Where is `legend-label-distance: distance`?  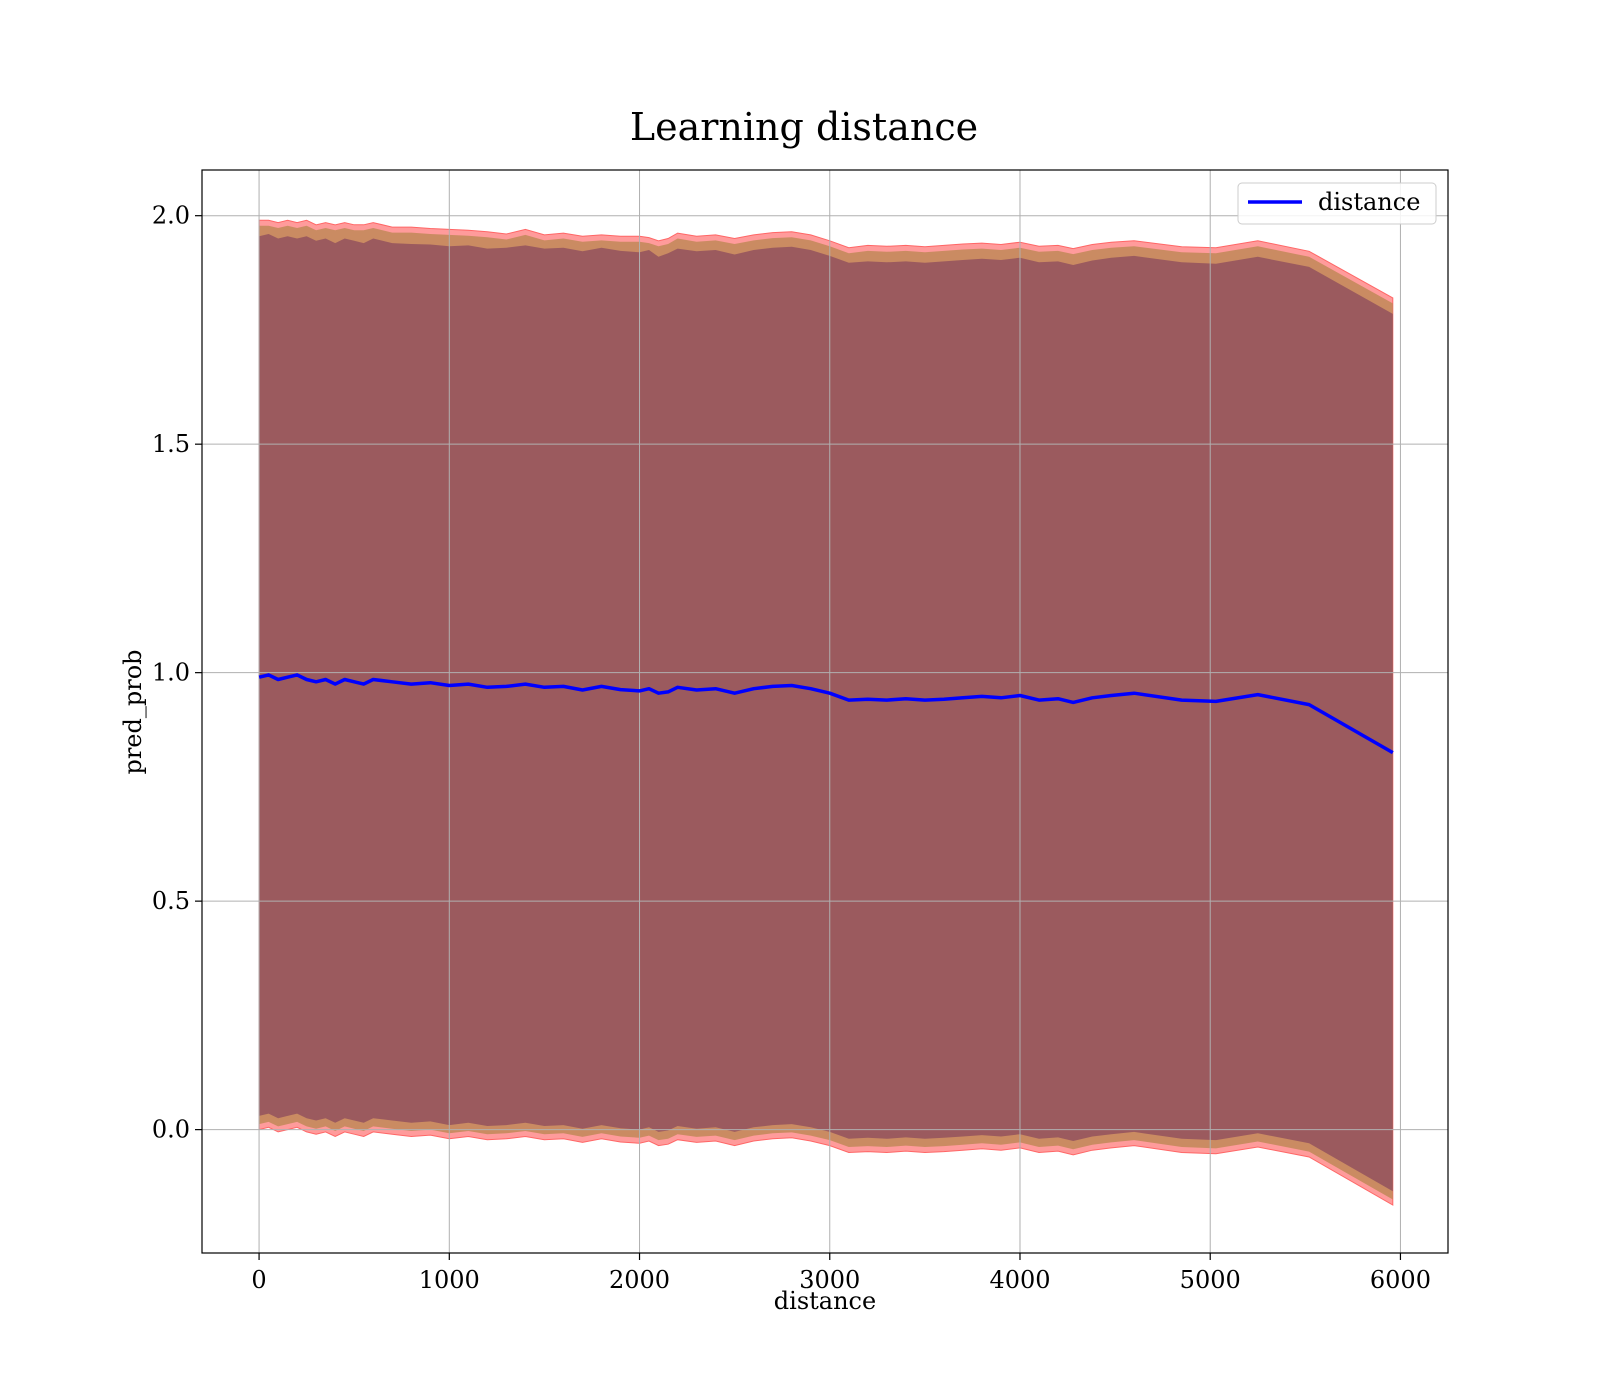
legend-label-distance: distance is located at coordinates (1369, 202).